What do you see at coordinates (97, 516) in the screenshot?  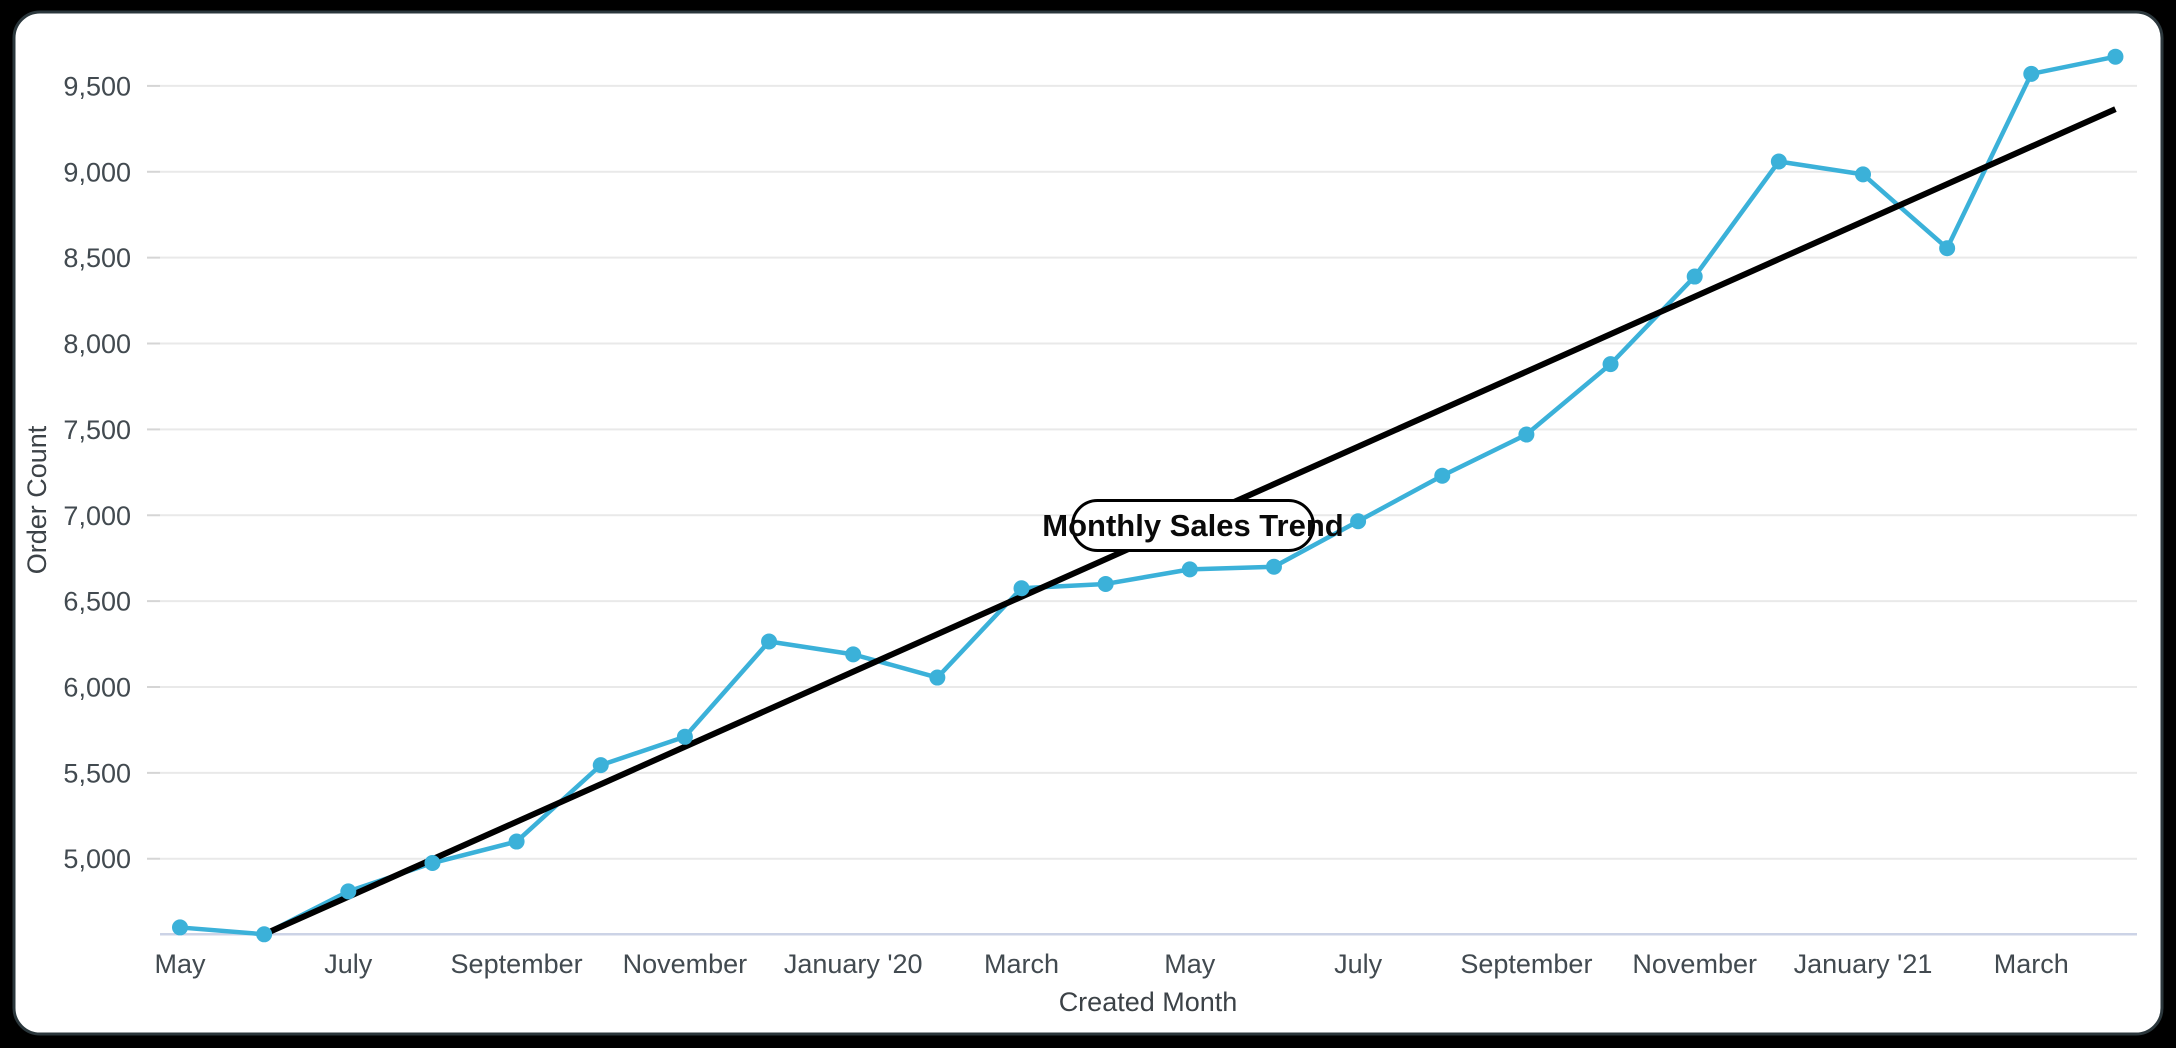 I see `y-tick-label: 7,000` at bounding box center [97, 516].